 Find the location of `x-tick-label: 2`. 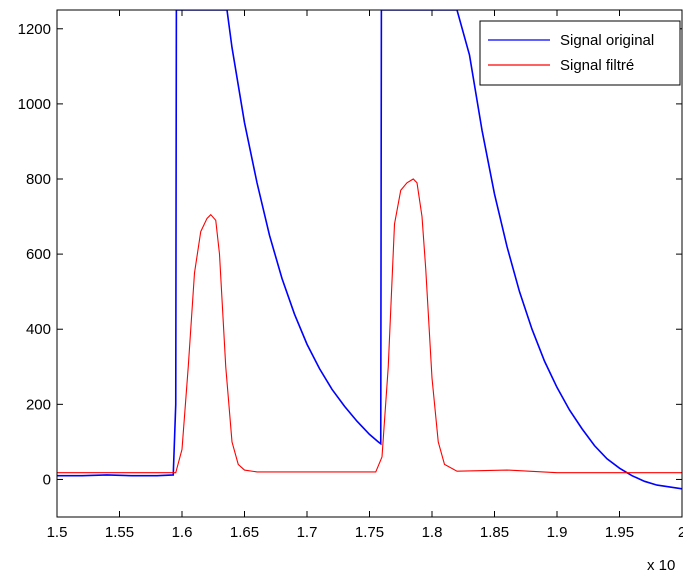

x-tick-label: 2 is located at coordinates (680, 532).